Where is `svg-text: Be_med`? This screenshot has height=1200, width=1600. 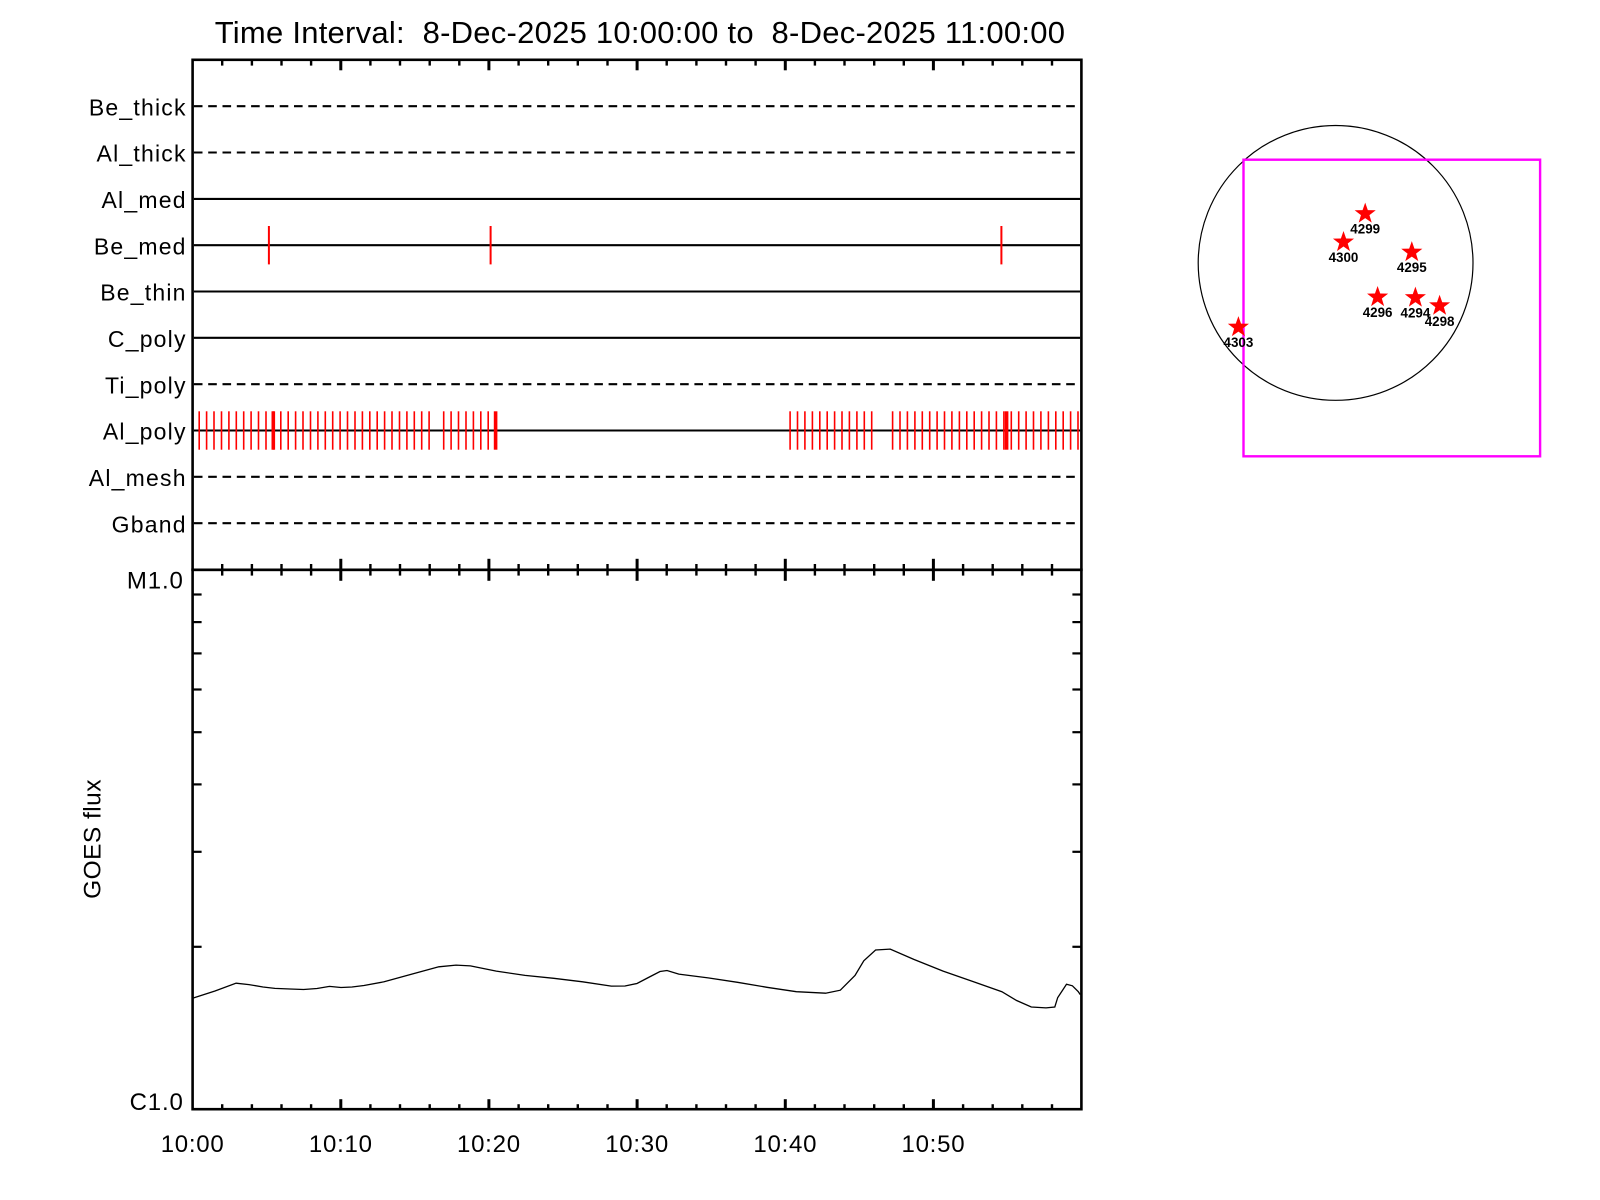
svg-text: Be_med is located at coordinates (140, 246).